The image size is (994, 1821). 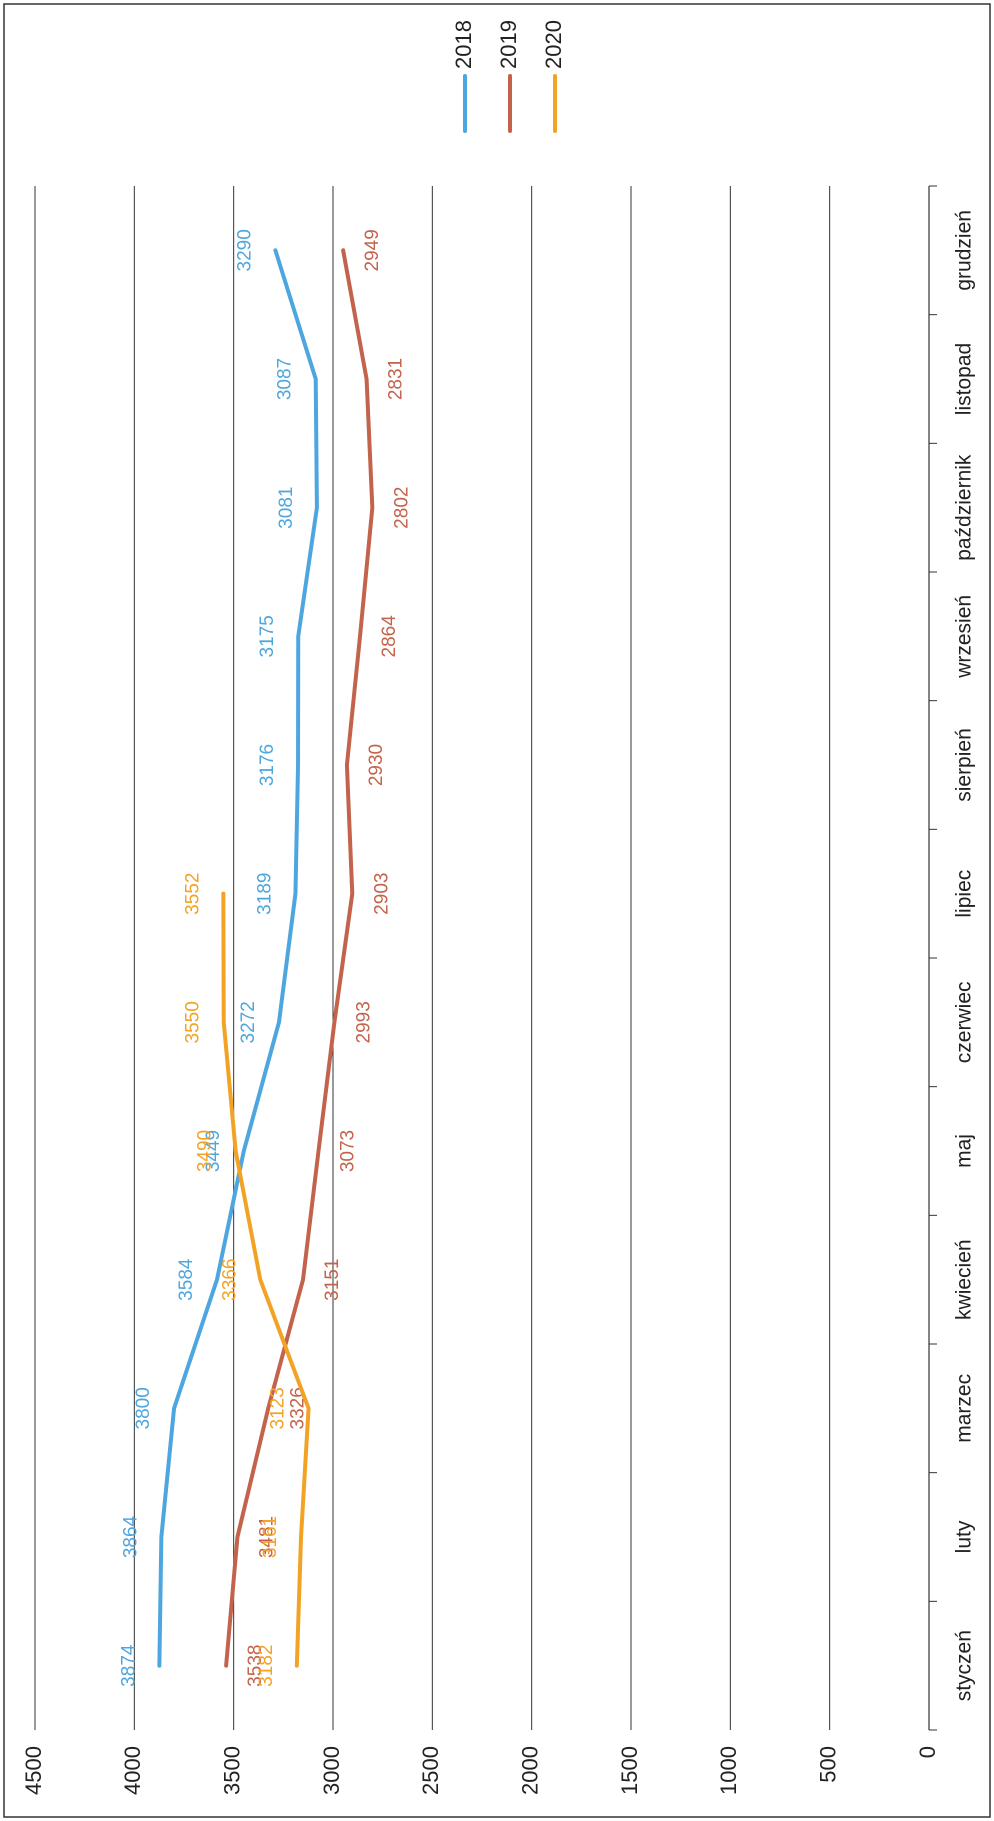 What do you see at coordinates (348, 1151) in the screenshot?
I see `data-label: 3073` at bounding box center [348, 1151].